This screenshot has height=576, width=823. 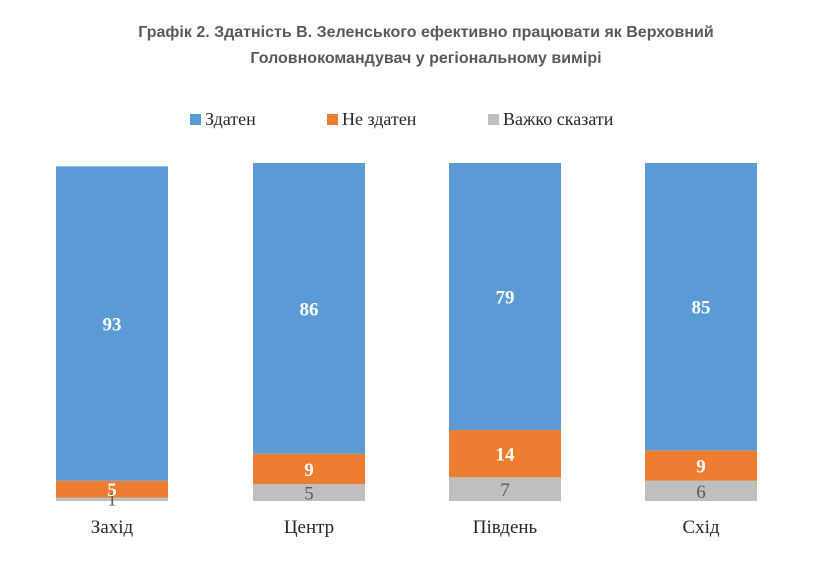 I want to click on legend-label-3: Важко сказати, so click(x=558, y=119).